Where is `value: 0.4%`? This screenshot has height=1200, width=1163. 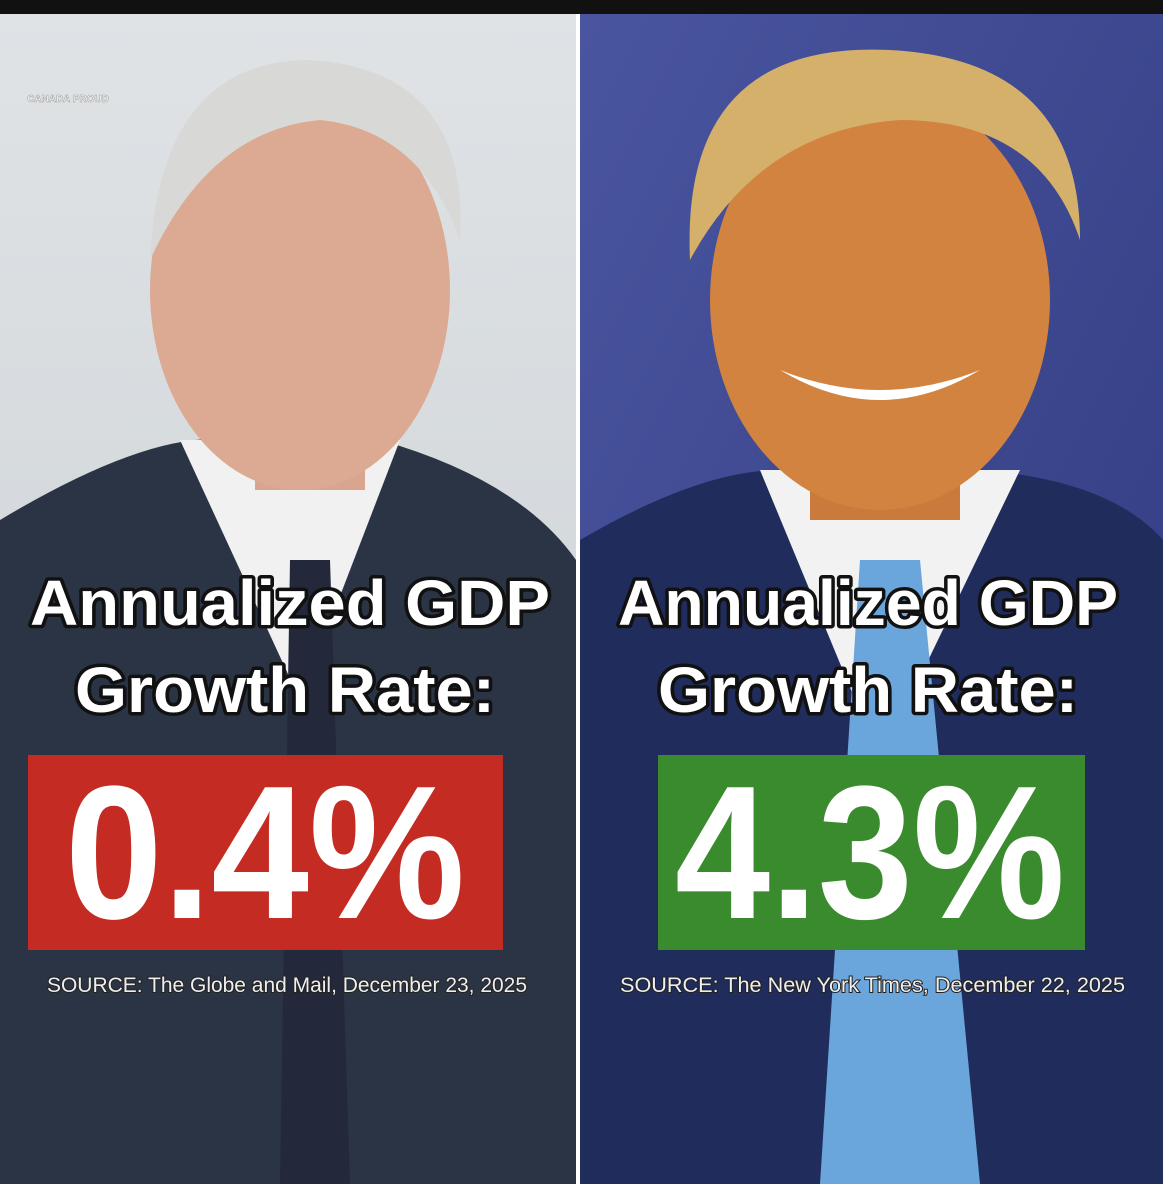
value: 0.4% is located at coordinates (265, 853).